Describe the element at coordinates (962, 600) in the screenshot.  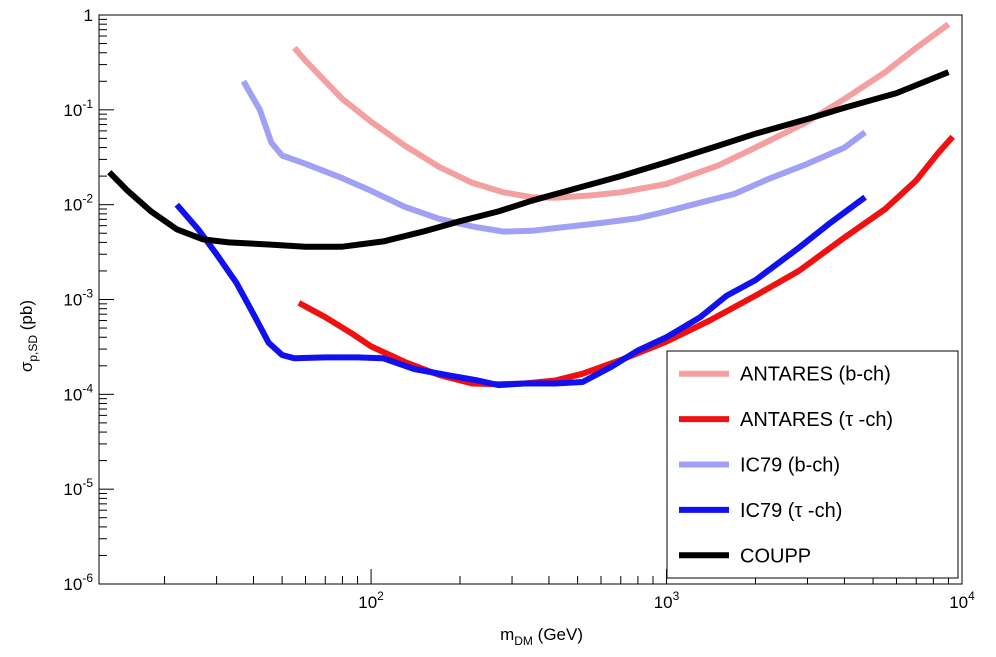
I see `x-tick-label: 10⁴` at that location.